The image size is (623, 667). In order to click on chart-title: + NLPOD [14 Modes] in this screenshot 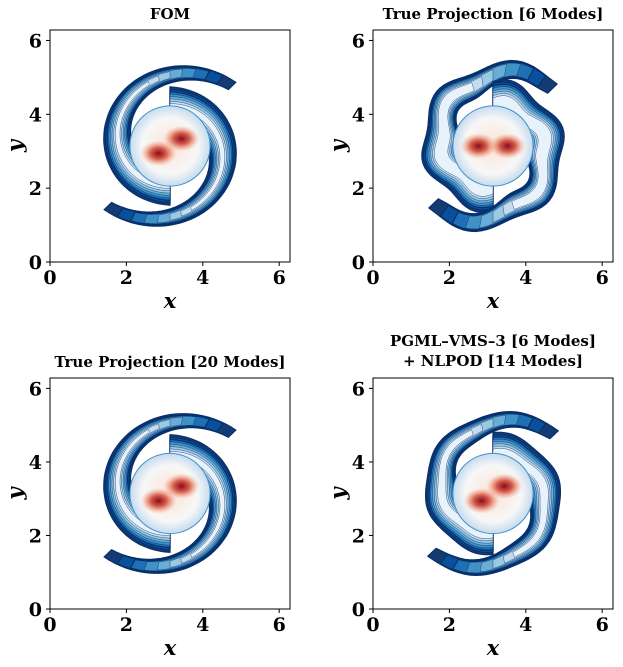, I will do `click(493, 361)`.